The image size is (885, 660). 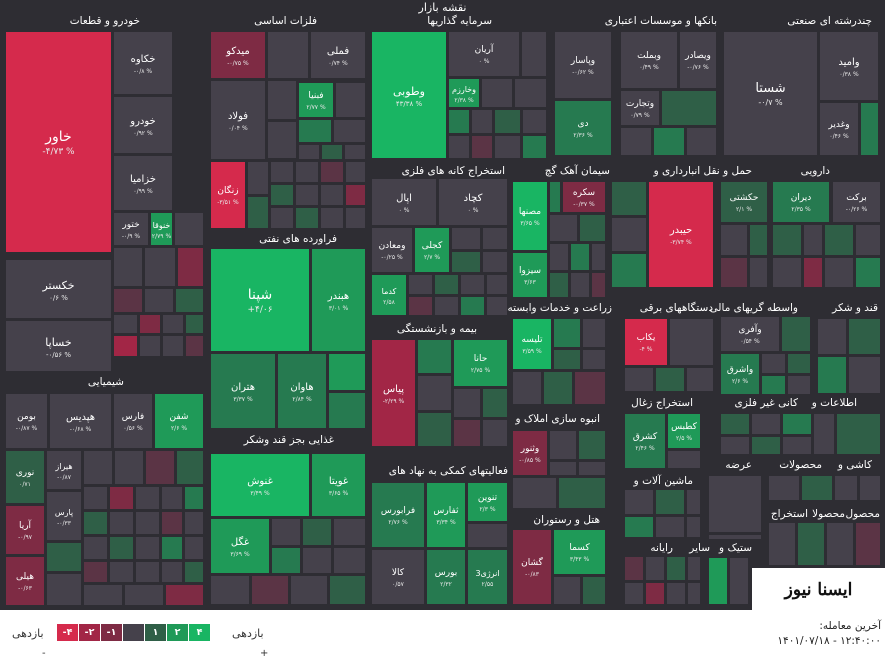 What do you see at coordinates (338, 55) in the screenshot?
I see `stock-tile: فملی ۰/۷۴ %` at bounding box center [338, 55].